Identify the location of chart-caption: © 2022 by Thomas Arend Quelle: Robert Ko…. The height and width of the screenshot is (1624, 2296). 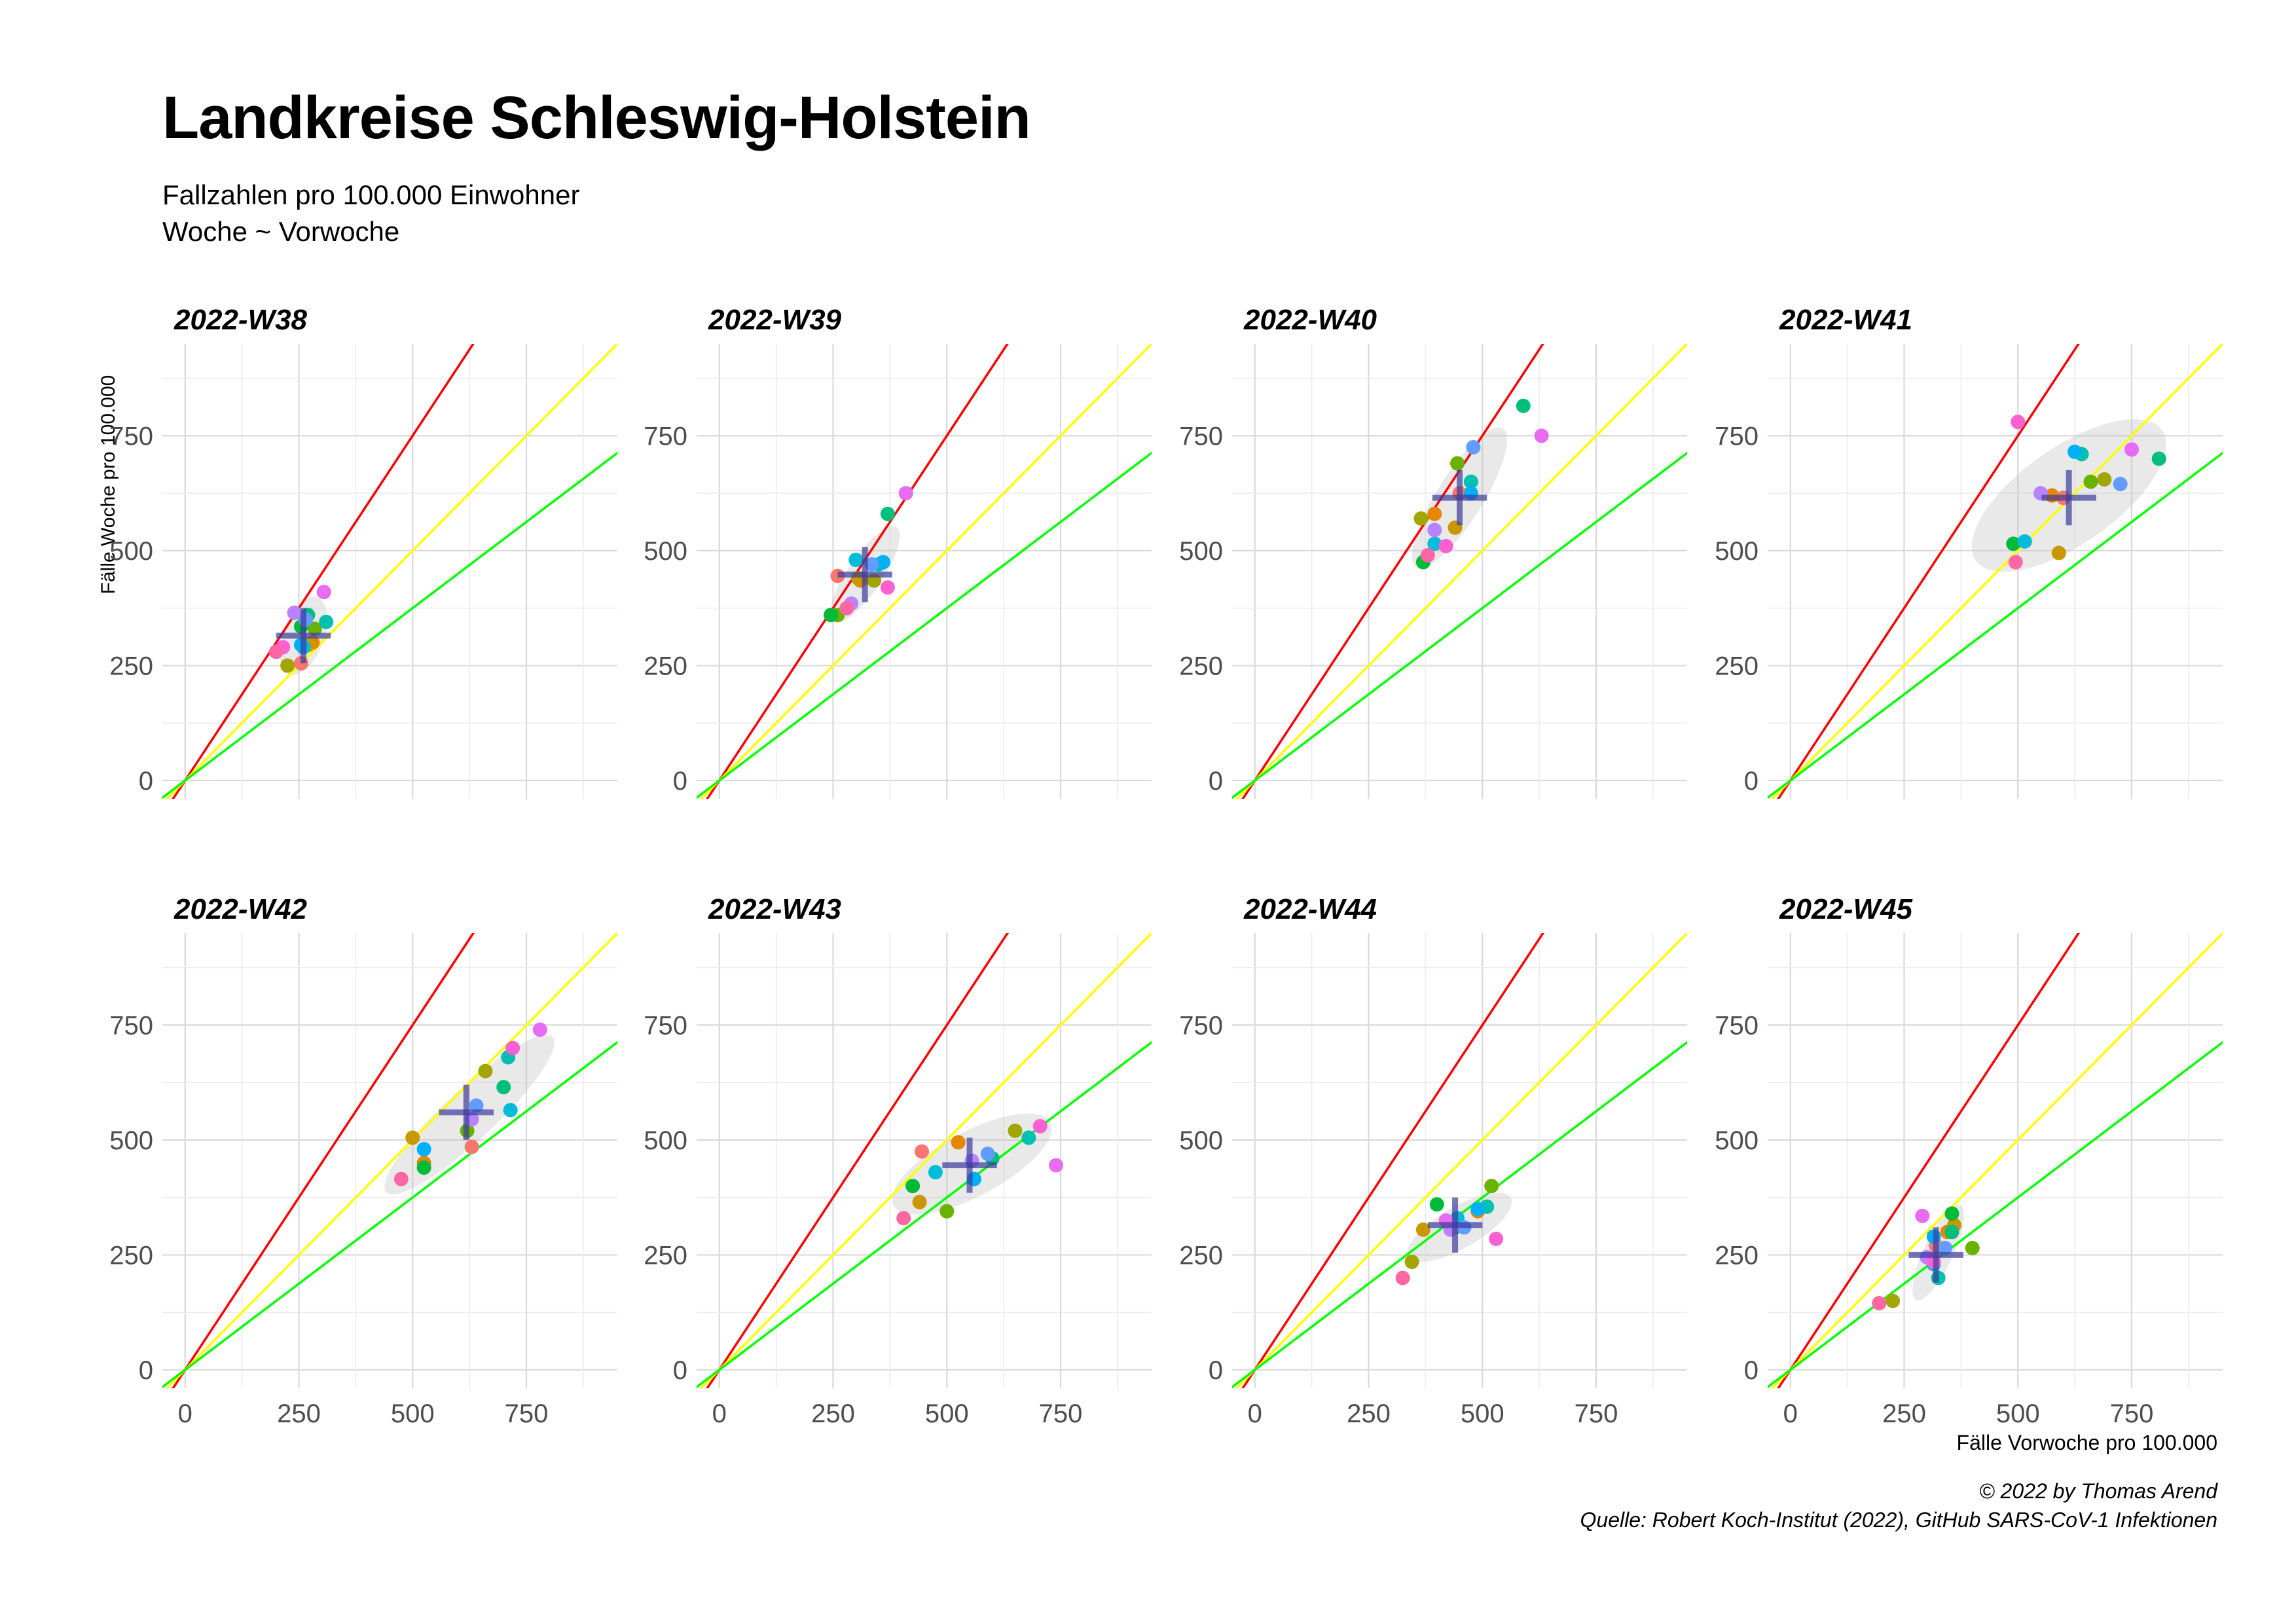
(1899, 1505).